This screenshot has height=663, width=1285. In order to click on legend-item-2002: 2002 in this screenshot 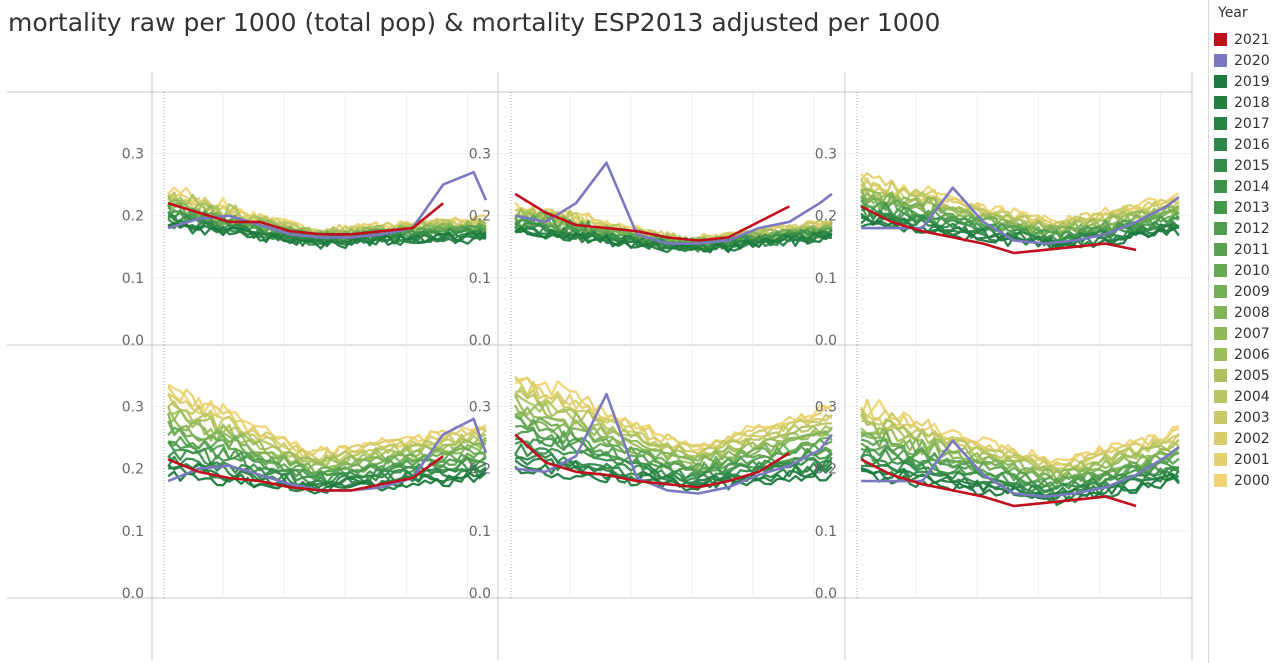, I will do `click(1247, 438)`.